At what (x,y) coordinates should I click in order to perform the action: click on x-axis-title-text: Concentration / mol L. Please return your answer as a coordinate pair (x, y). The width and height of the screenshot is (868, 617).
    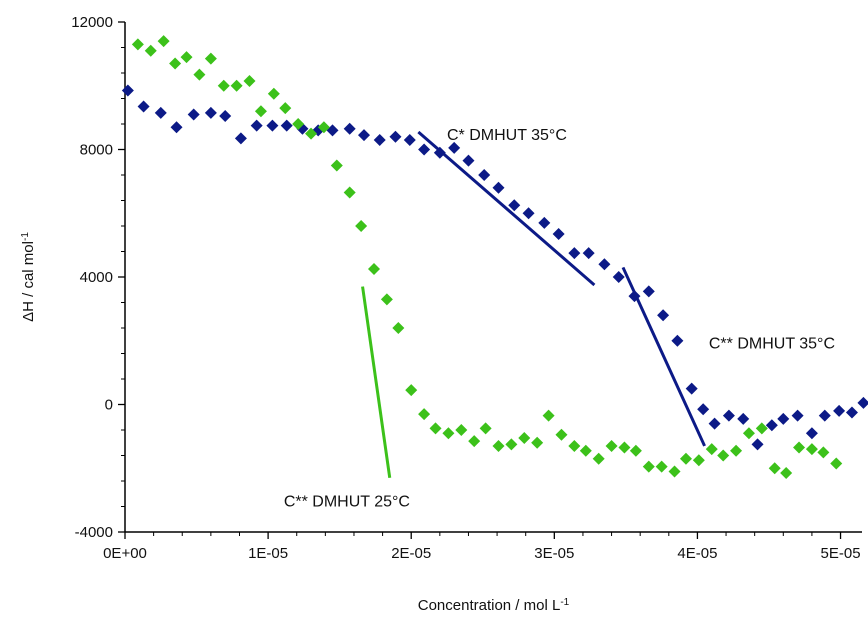
    Looking at the image, I should click on (489, 605).